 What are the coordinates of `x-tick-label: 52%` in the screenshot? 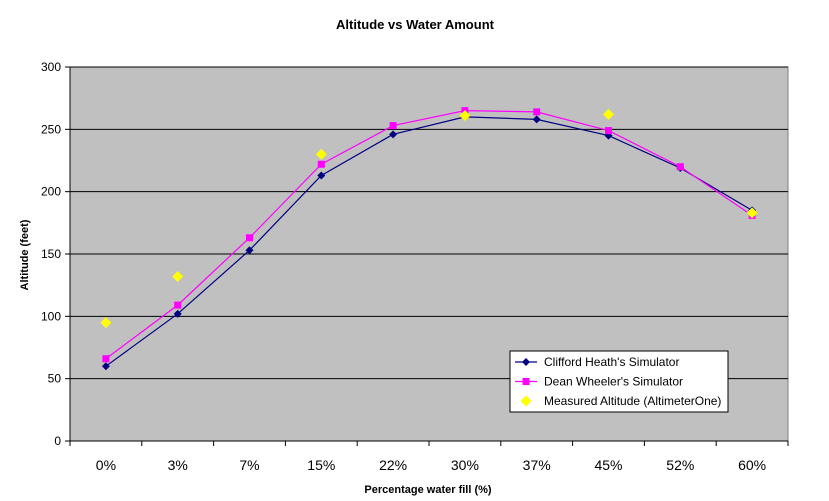 It's located at (680, 465).